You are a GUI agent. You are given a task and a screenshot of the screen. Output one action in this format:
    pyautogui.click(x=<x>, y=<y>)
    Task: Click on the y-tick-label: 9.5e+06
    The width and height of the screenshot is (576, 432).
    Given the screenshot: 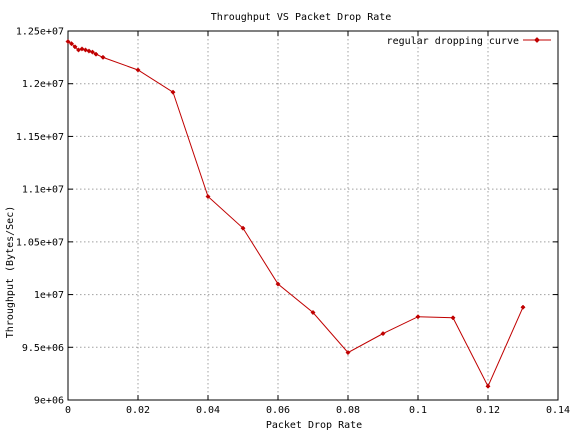 What is the action you would take?
    pyautogui.click(x=43, y=348)
    